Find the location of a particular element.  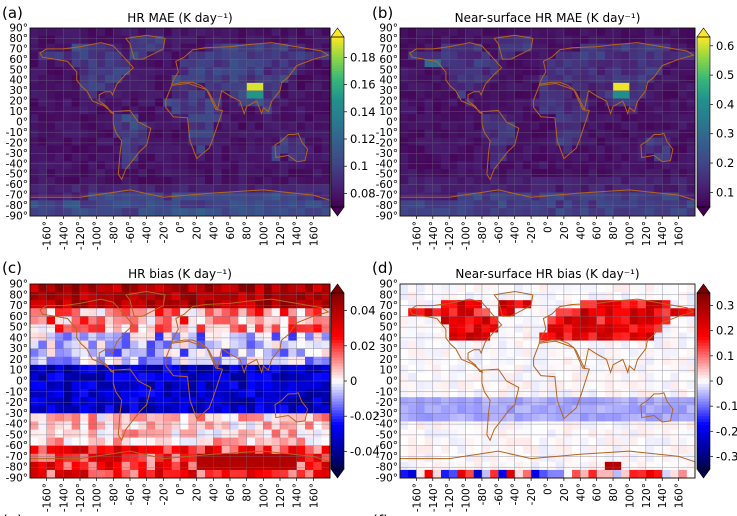

y-tick-label: 20° is located at coordinates (388, 360).